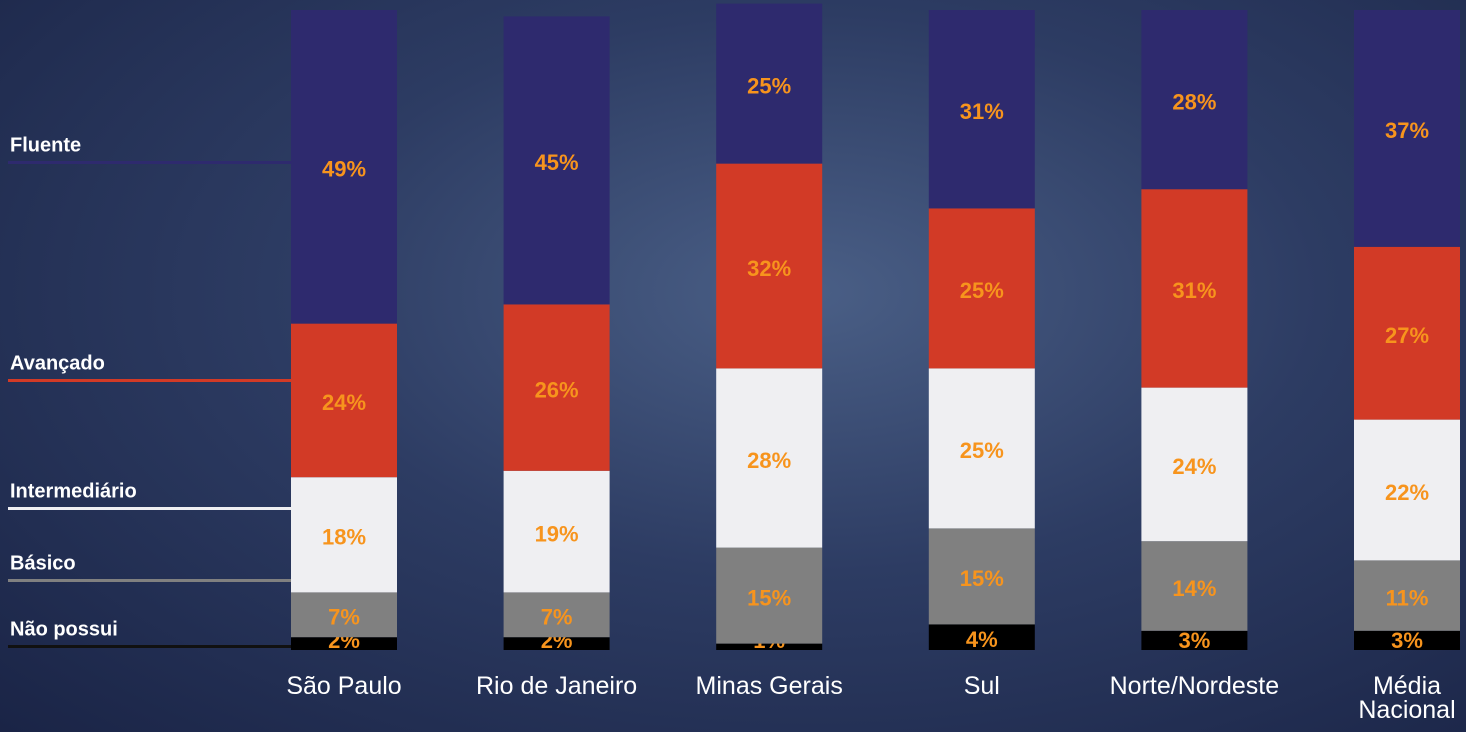 The height and width of the screenshot is (732, 1466). I want to click on value-label: 45%, so click(557, 162).